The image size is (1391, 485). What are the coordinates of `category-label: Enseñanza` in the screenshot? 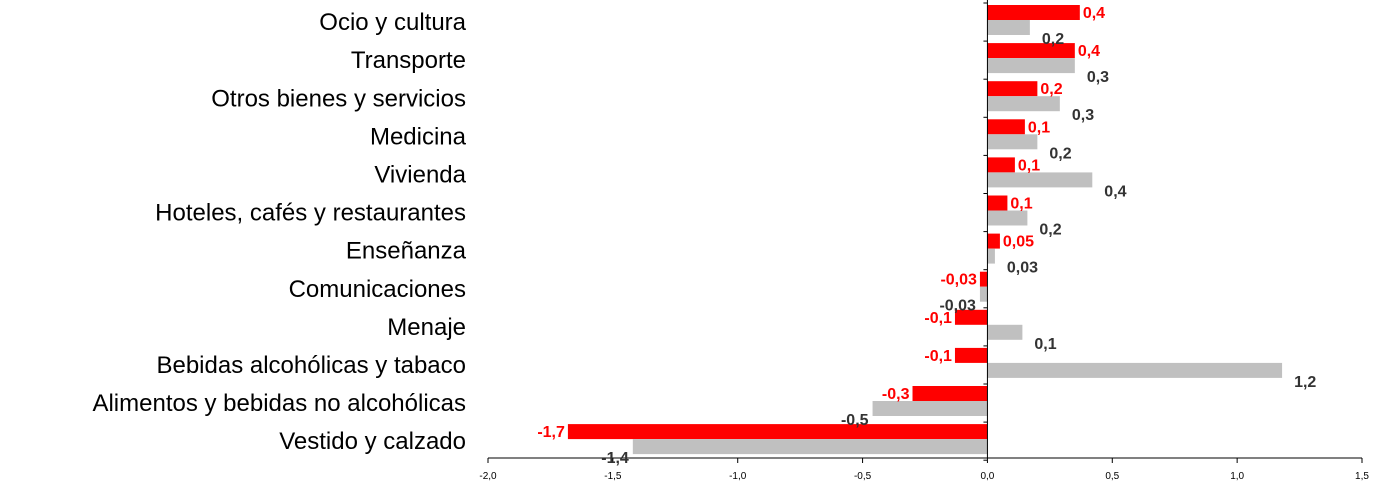 It's located at (406, 251).